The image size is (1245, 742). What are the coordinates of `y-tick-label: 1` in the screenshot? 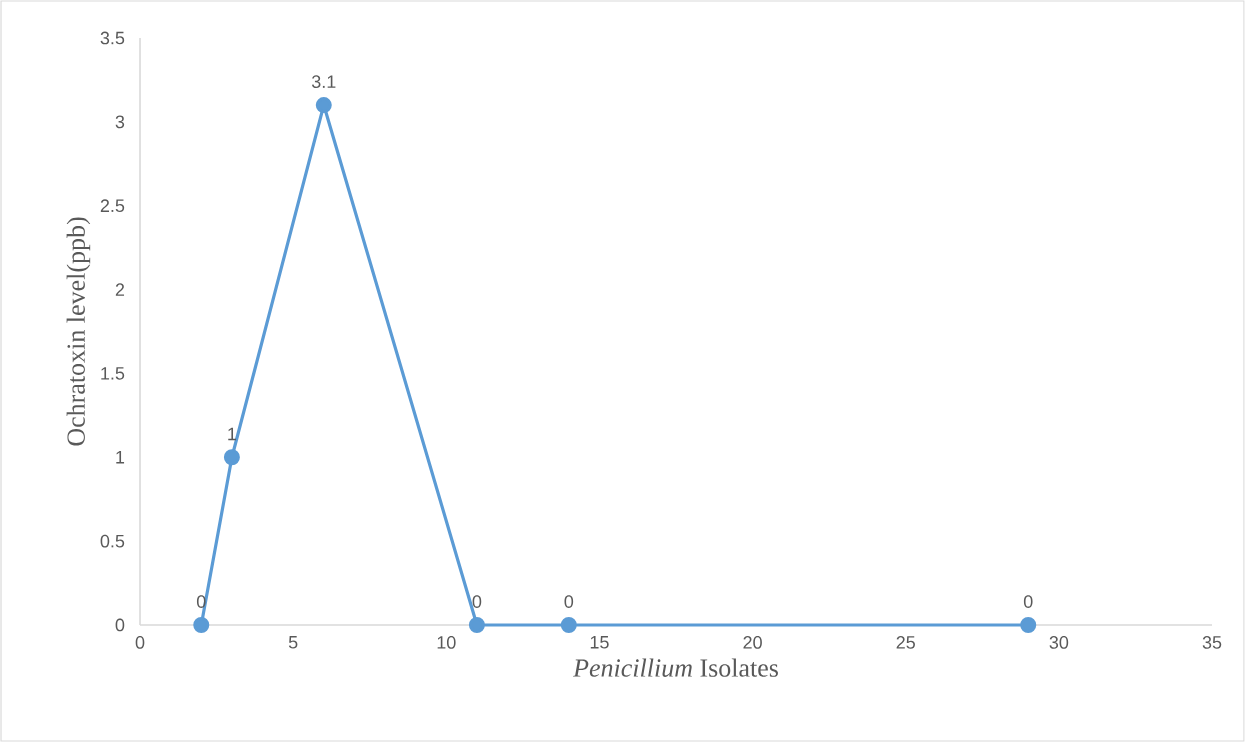 It's located at (120, 457).